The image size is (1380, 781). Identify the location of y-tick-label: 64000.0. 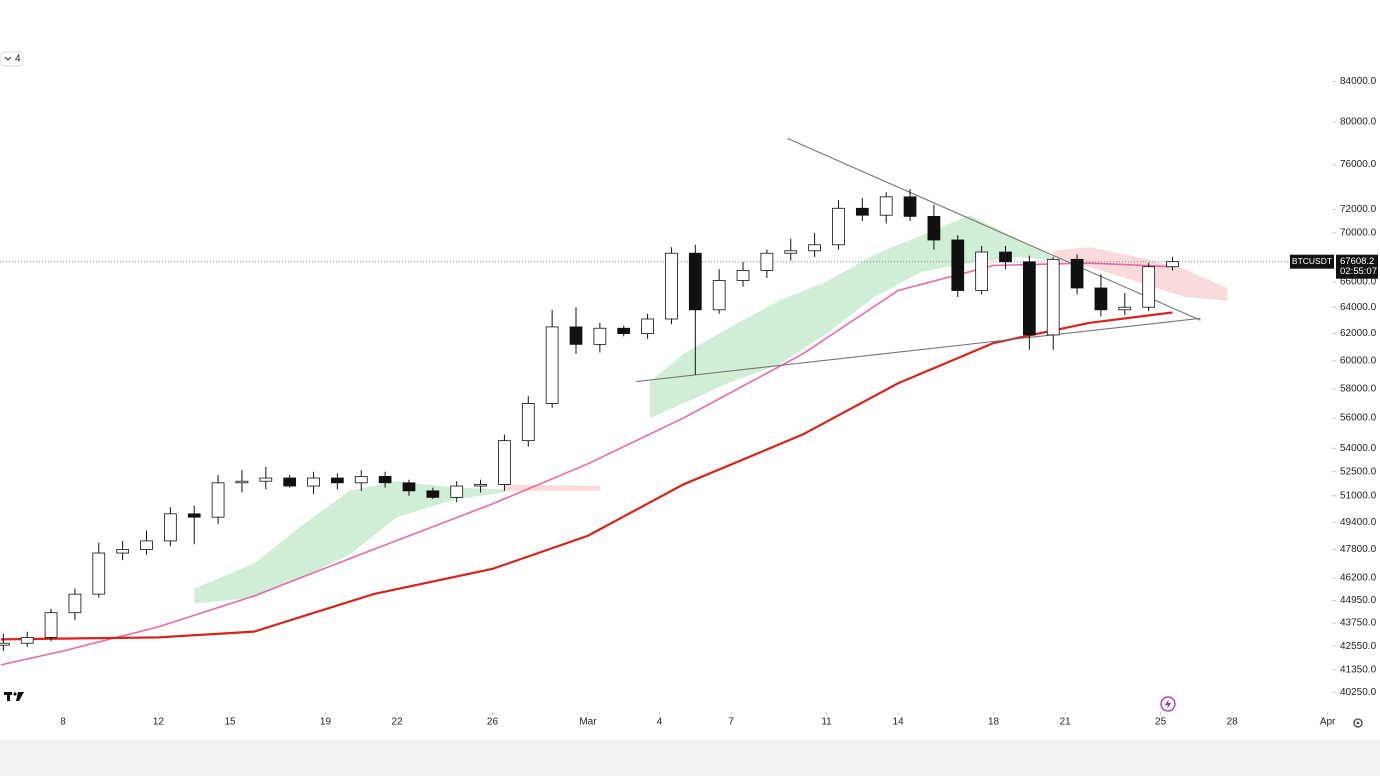
(1358, 307).